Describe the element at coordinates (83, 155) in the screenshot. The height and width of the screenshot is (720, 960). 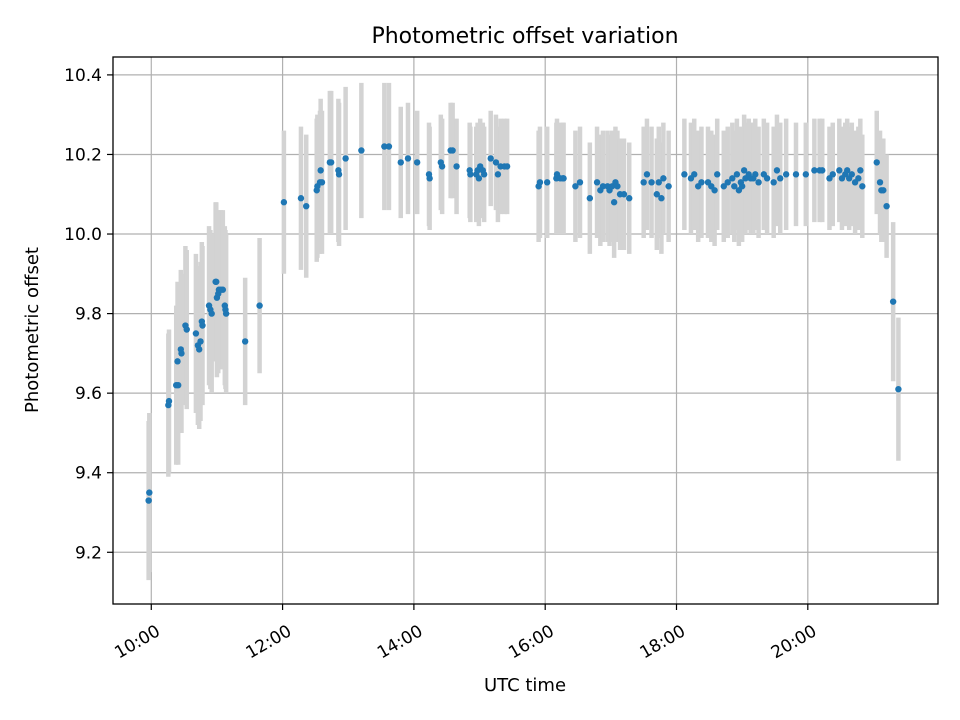
I see `y-tick-label: 10.2` at that location.